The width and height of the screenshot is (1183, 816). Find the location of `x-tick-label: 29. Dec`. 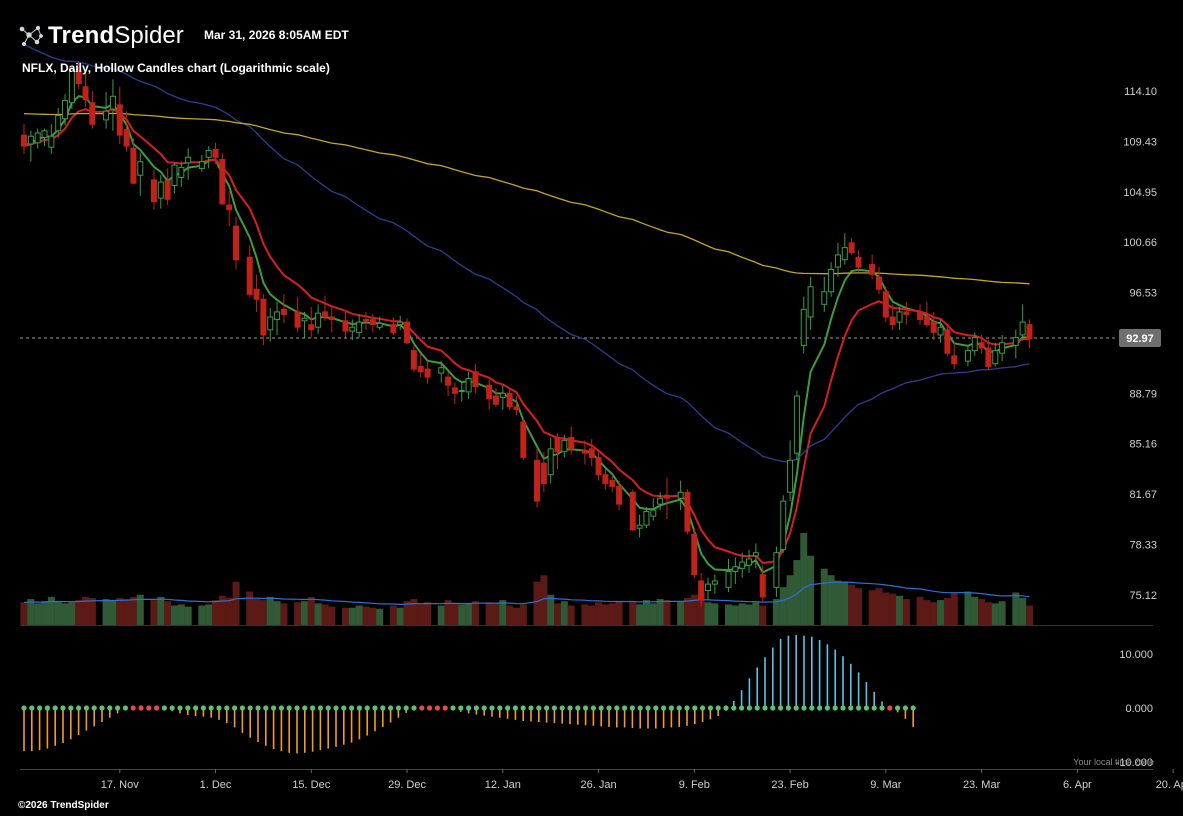

x-tick-label: 29. Dec is located at coordinates (407, 785).